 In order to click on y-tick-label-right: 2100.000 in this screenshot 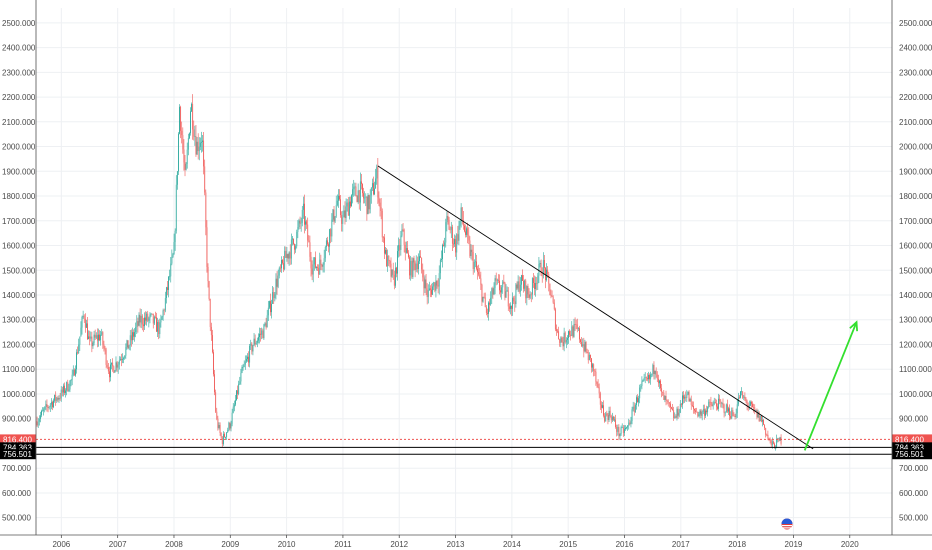, I will do `click(915, 122)`.